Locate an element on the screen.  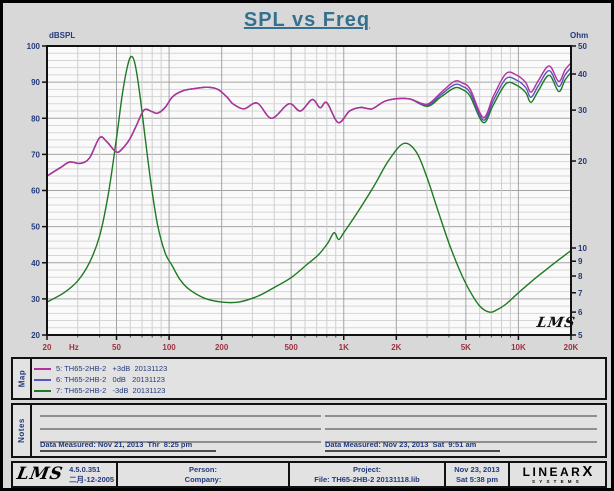
svg-text: 10 is located at coordinates (582, 248).